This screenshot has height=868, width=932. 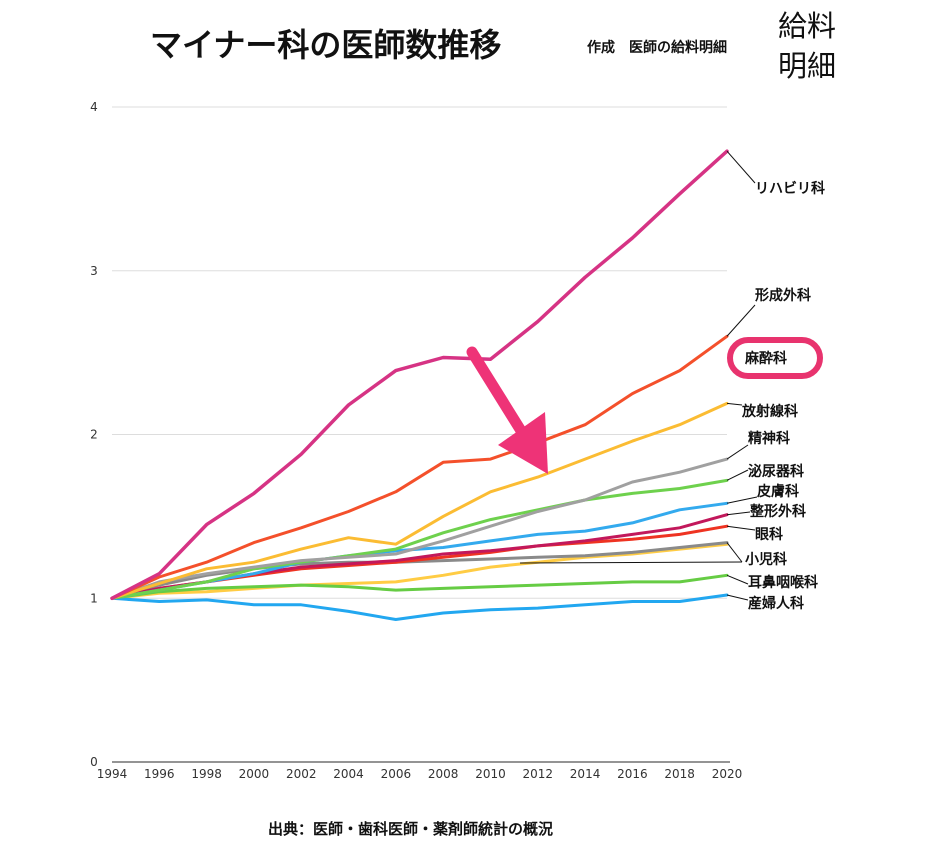 I want to click on series-label: 形成外科, so click(x=783, y=295).